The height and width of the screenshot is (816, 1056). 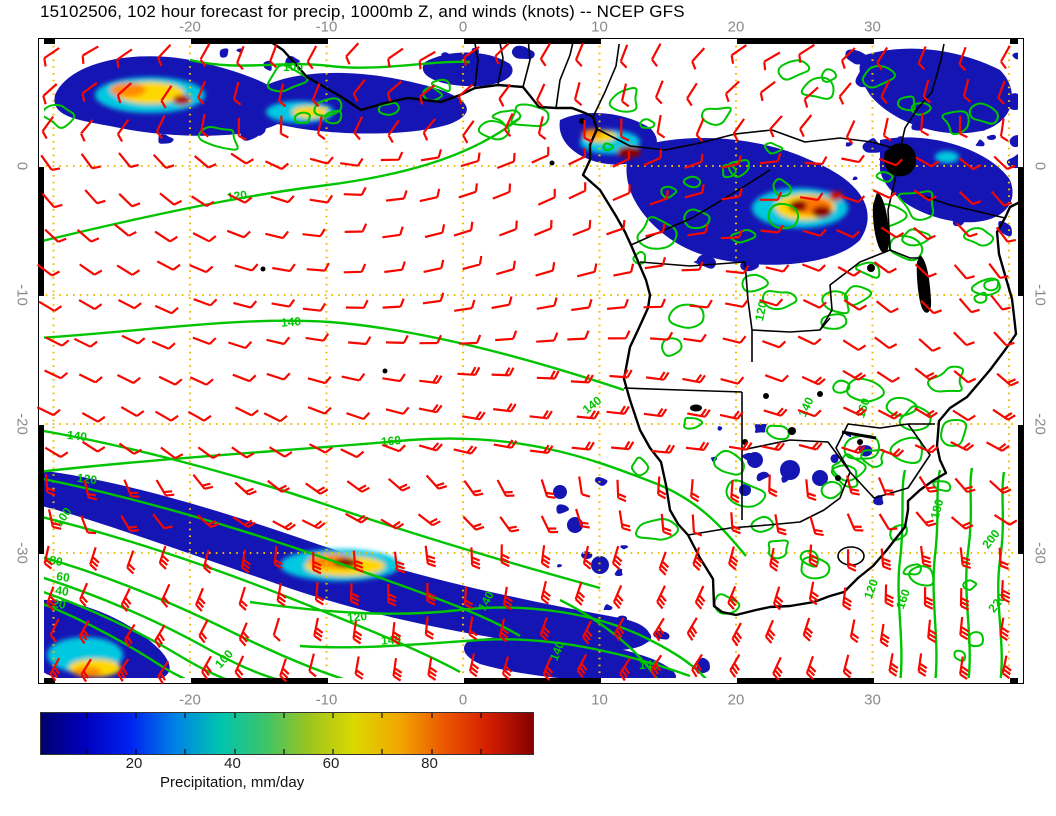 I want to click on lon-tick-bottom: -20, so click(x=190, y=700).